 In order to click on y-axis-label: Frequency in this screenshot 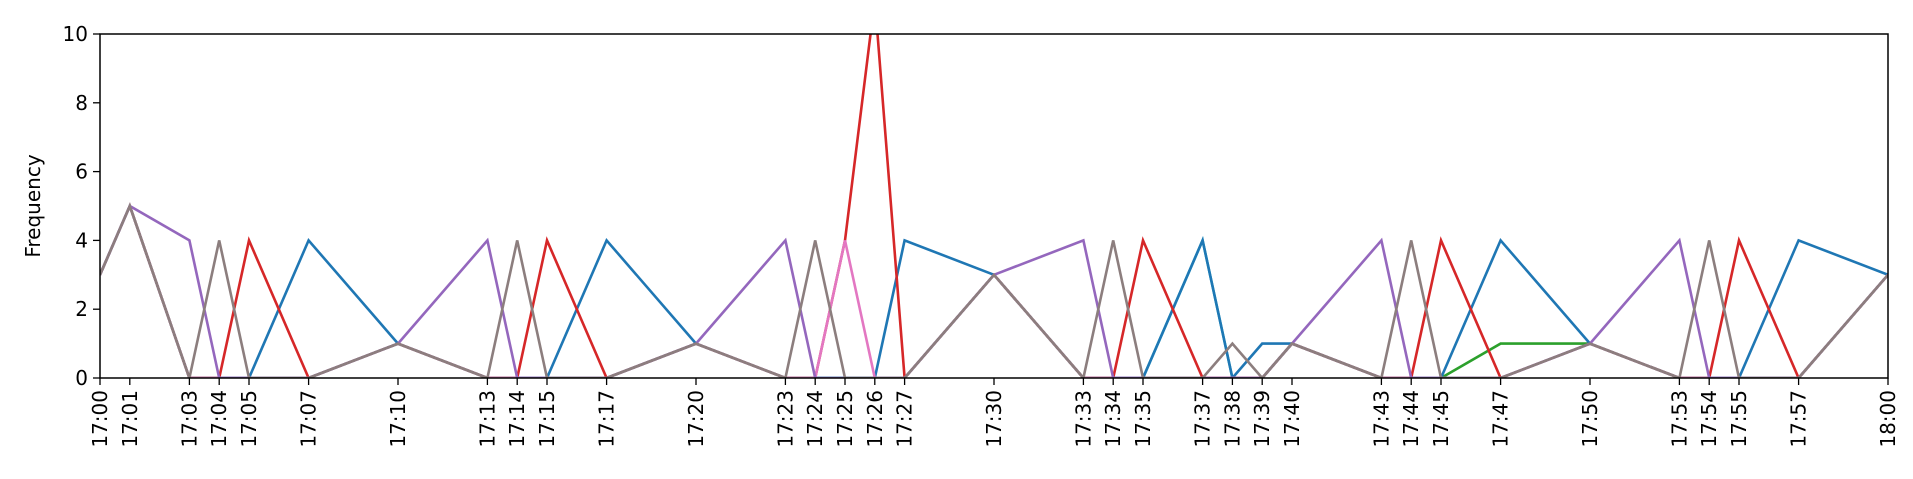, I will do `click(33, 205)`.